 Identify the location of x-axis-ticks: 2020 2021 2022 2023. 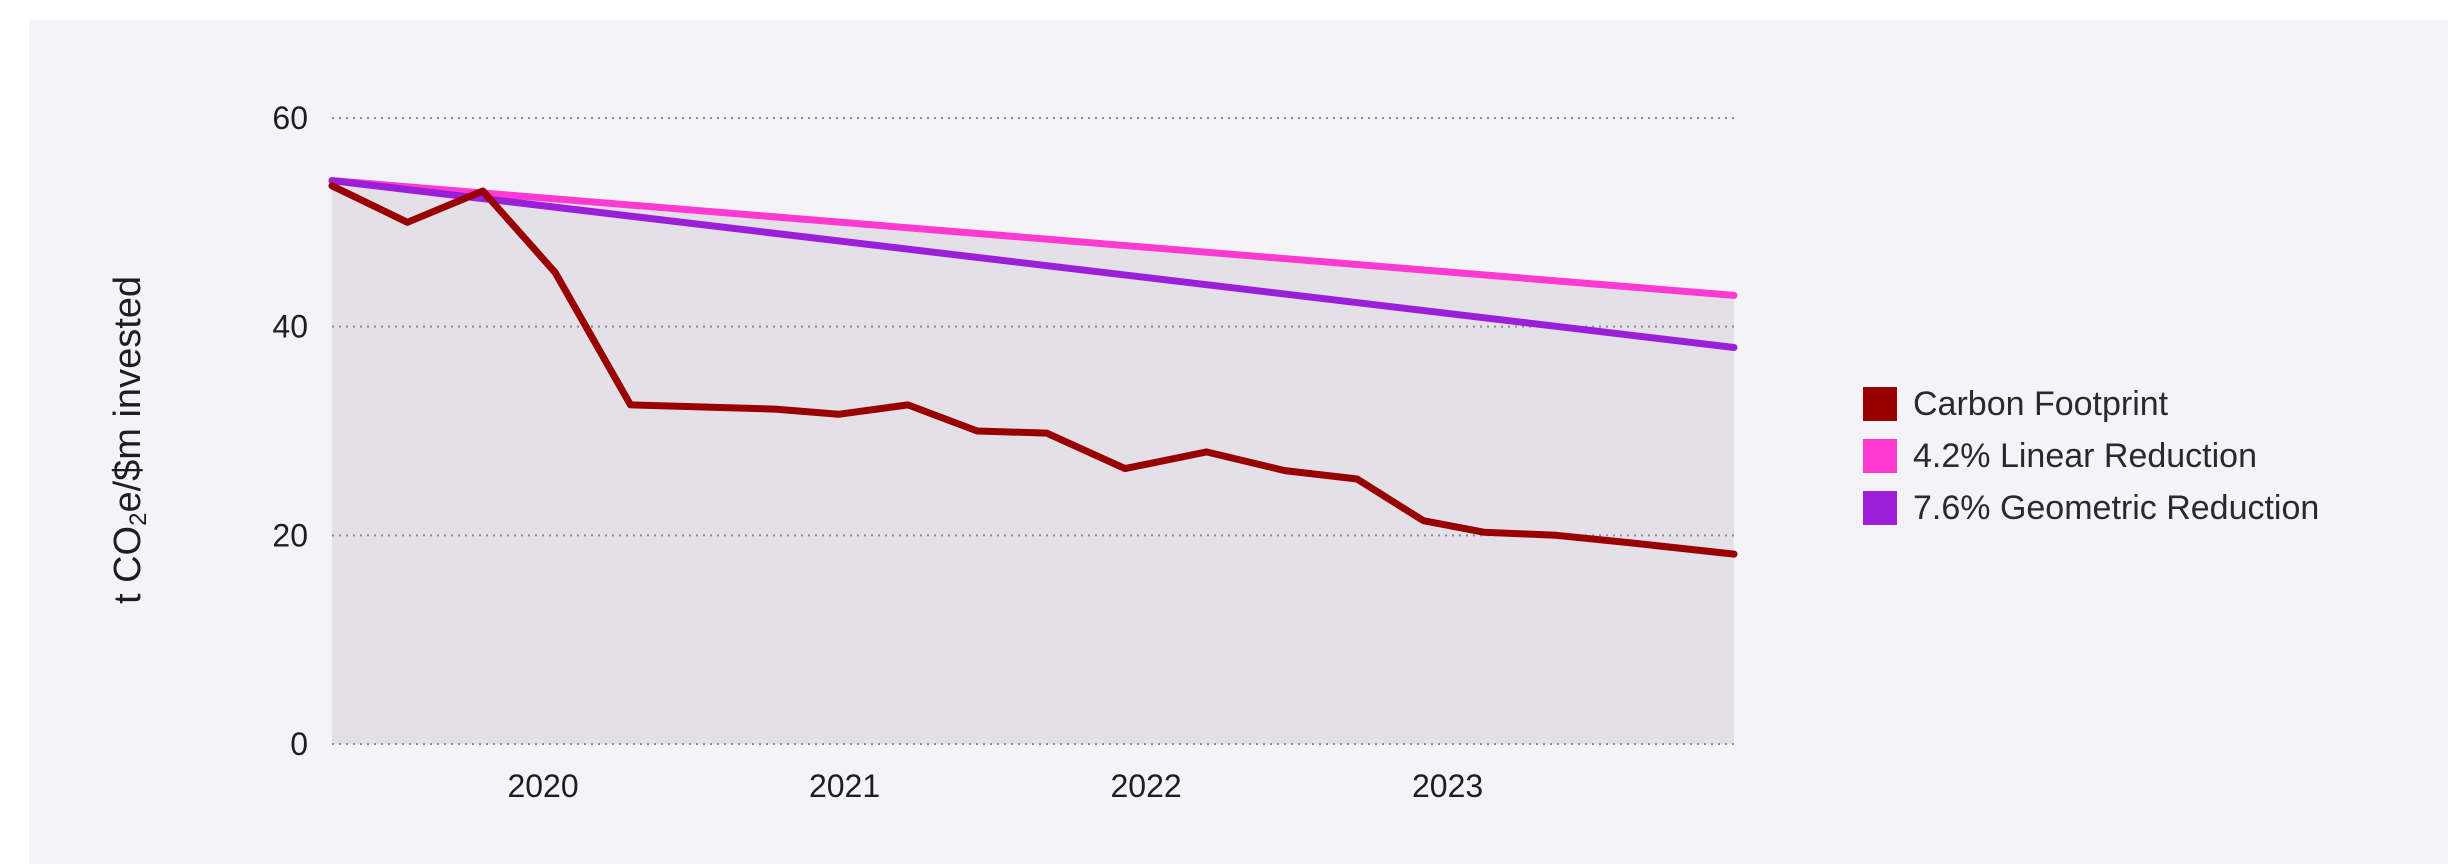
(995, 786).